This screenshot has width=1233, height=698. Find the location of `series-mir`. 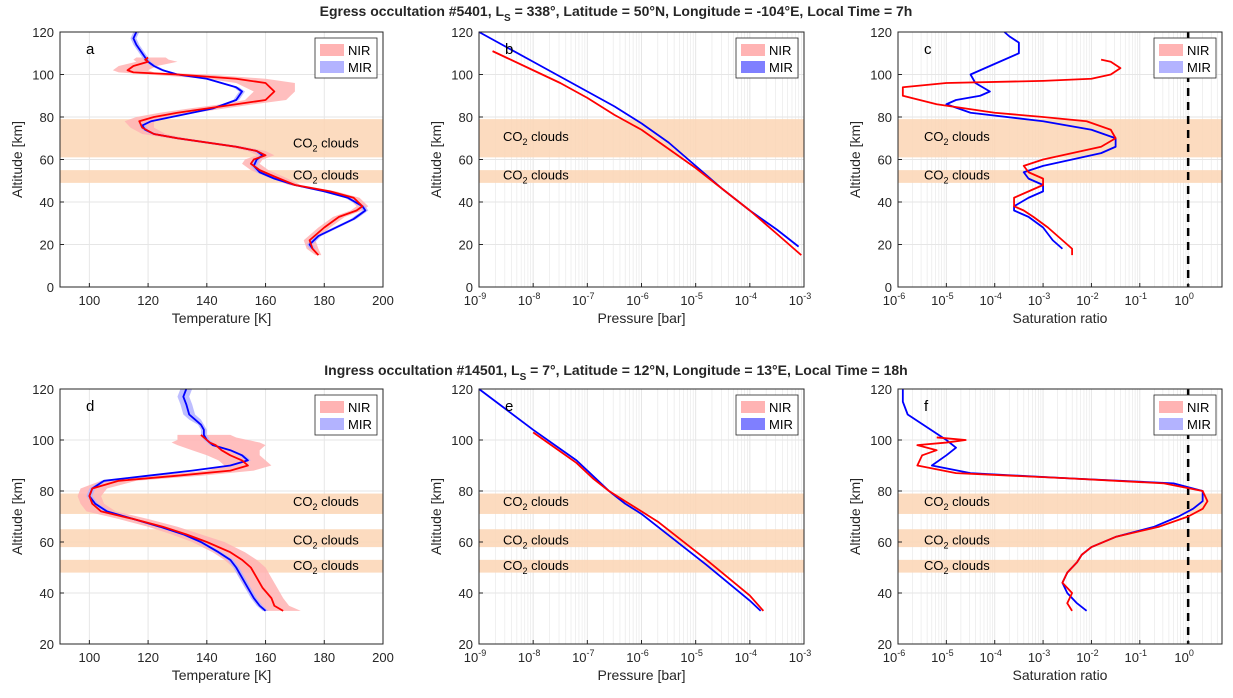

series-mir is located at coordinates (177, 500).